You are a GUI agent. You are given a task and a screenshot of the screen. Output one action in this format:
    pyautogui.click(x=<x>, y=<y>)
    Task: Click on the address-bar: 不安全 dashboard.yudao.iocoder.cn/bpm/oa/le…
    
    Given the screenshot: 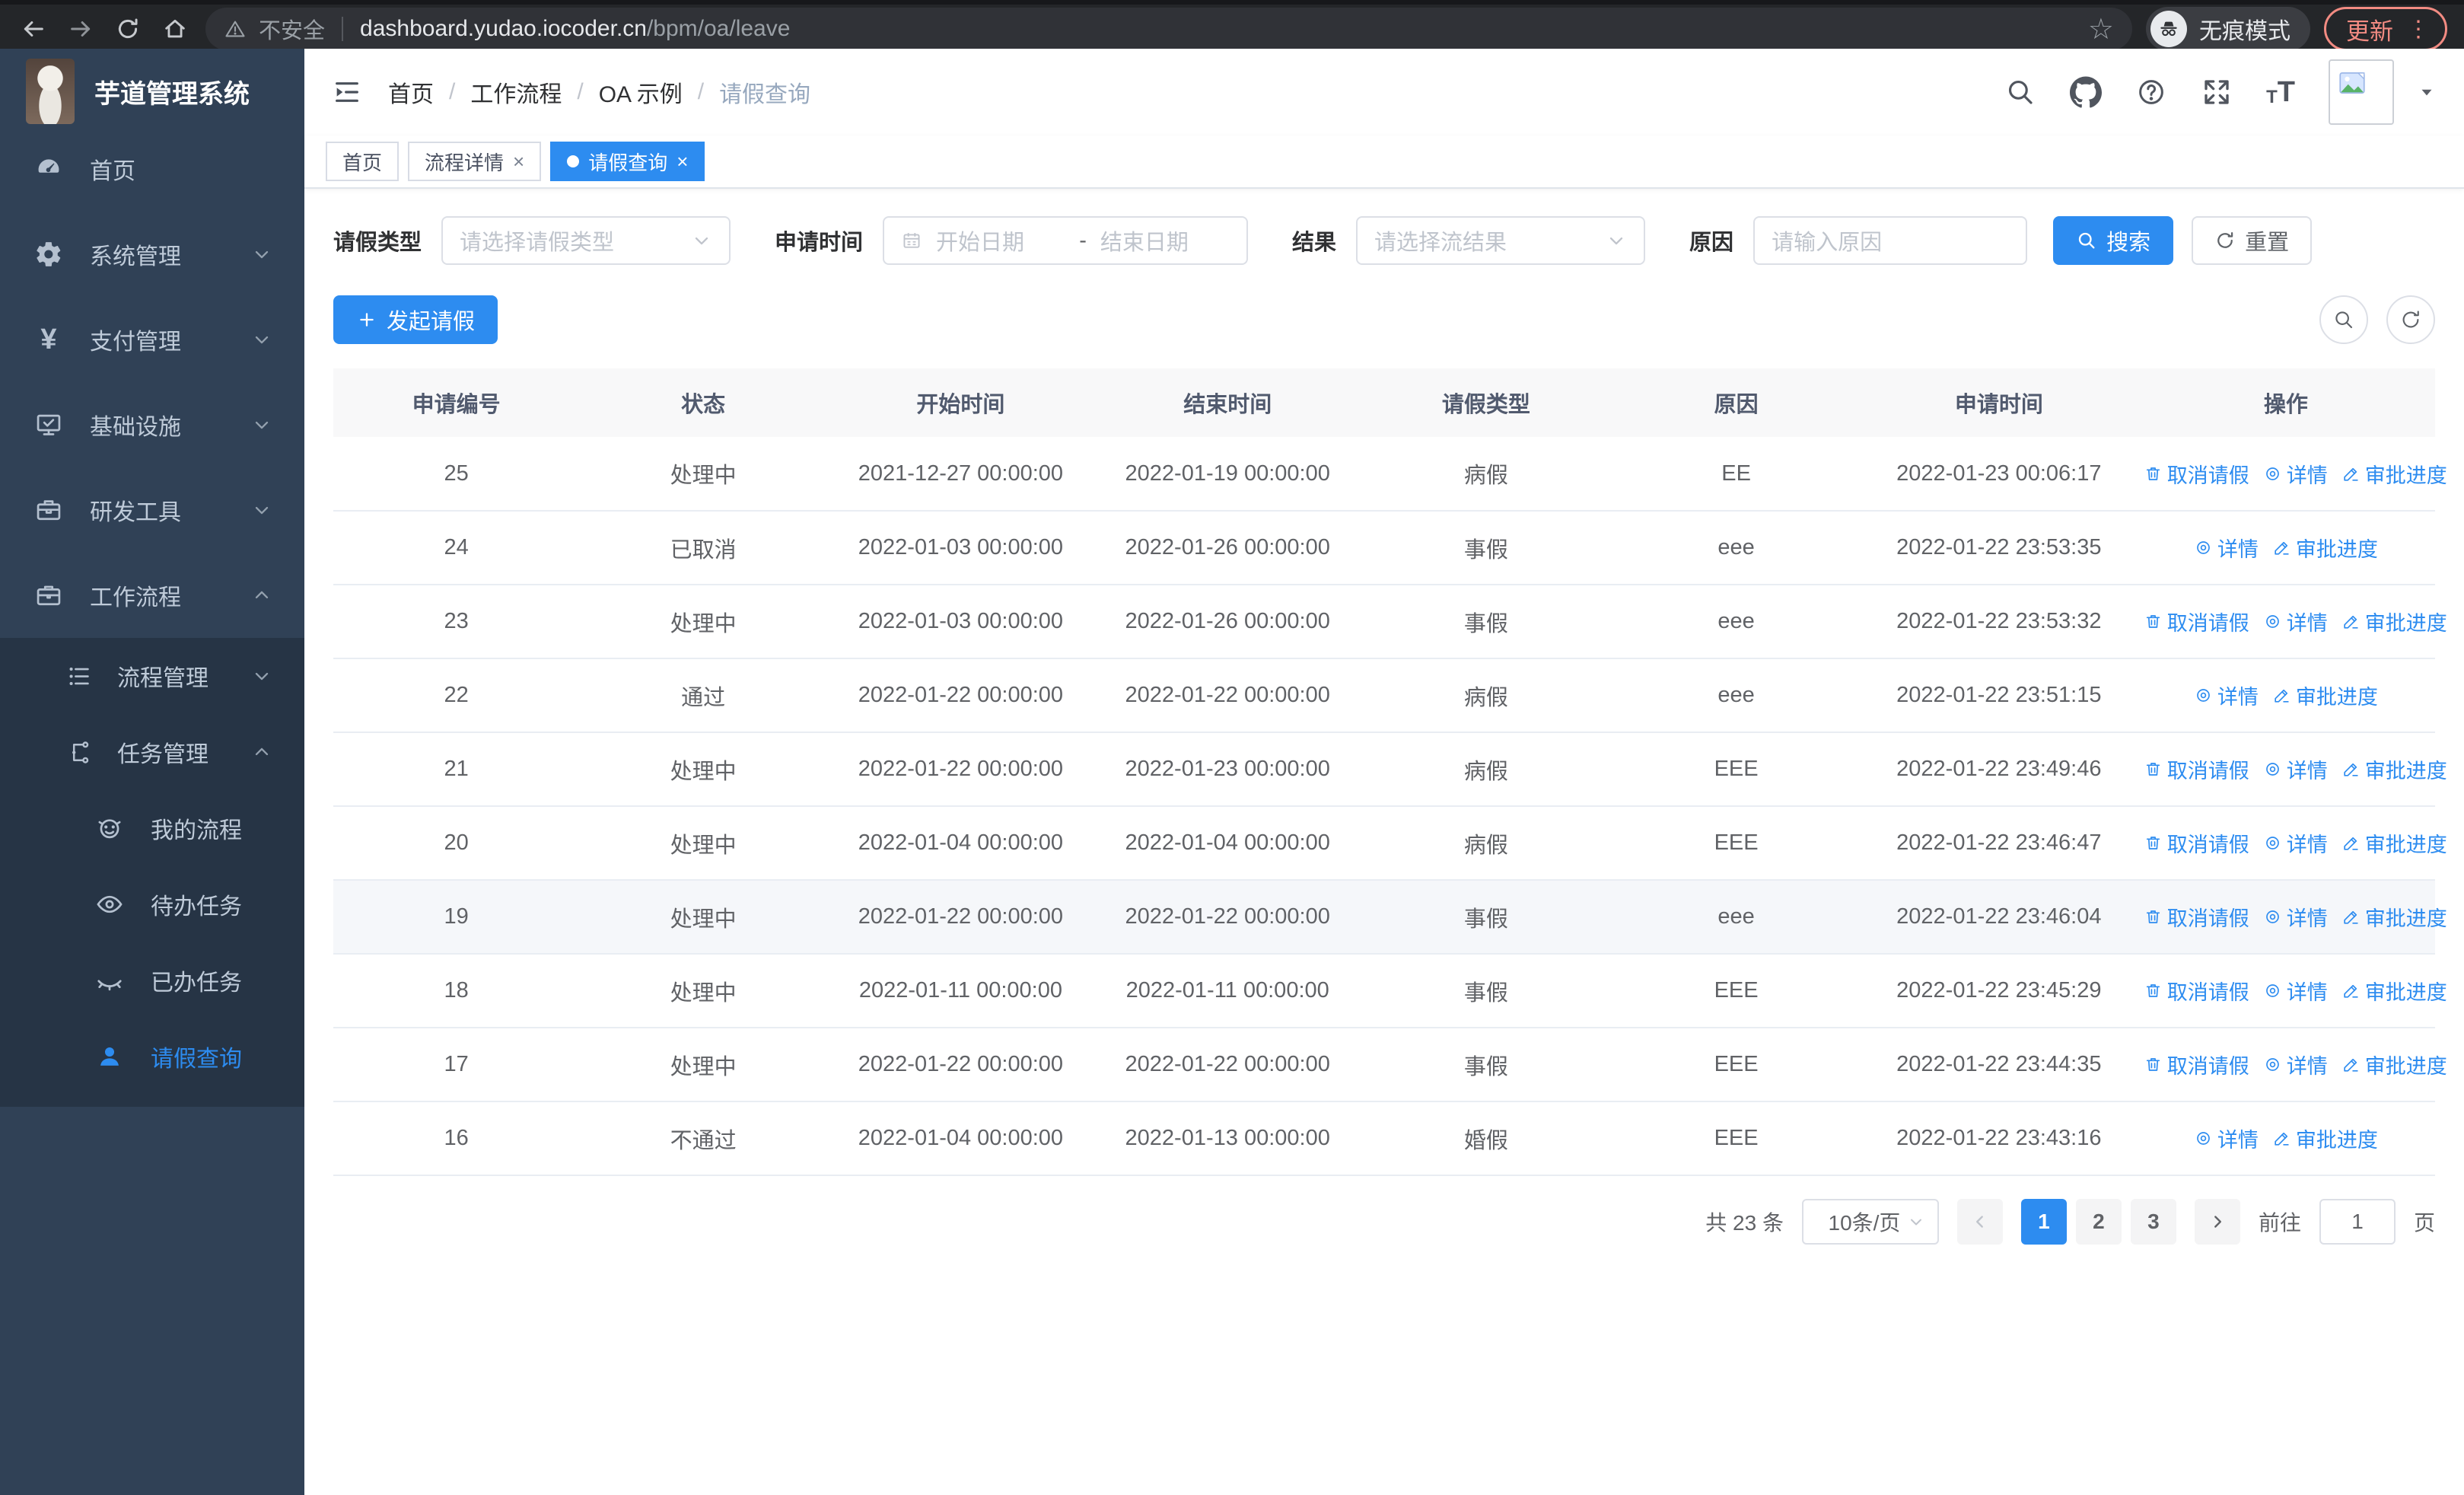 What is the action you would take?
    pyautogui.click(x=1168, y=29)
    